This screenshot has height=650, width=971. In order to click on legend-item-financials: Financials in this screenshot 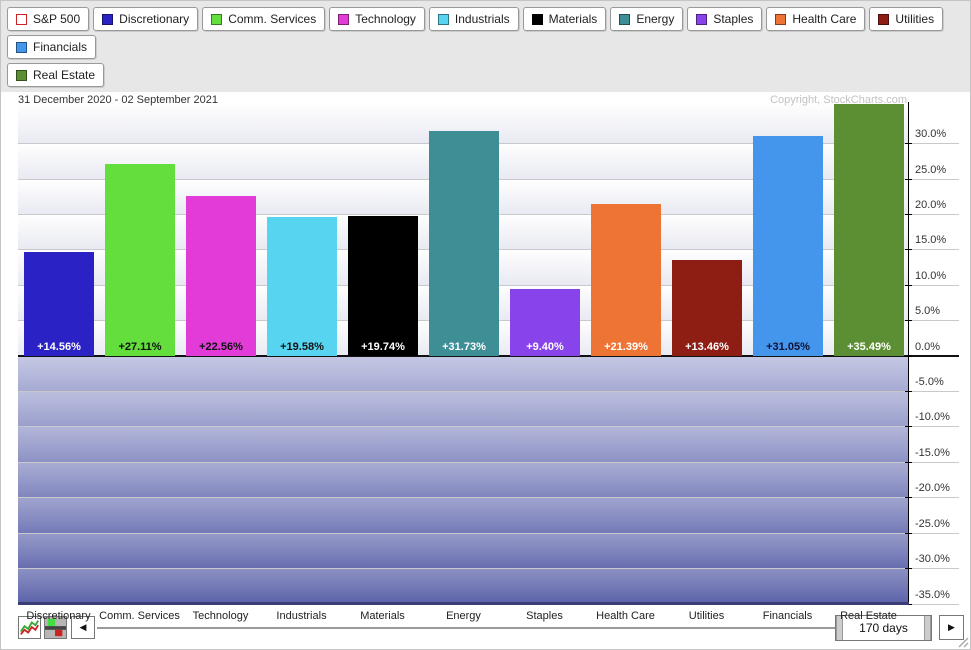, I will do `click(52, 47)`.